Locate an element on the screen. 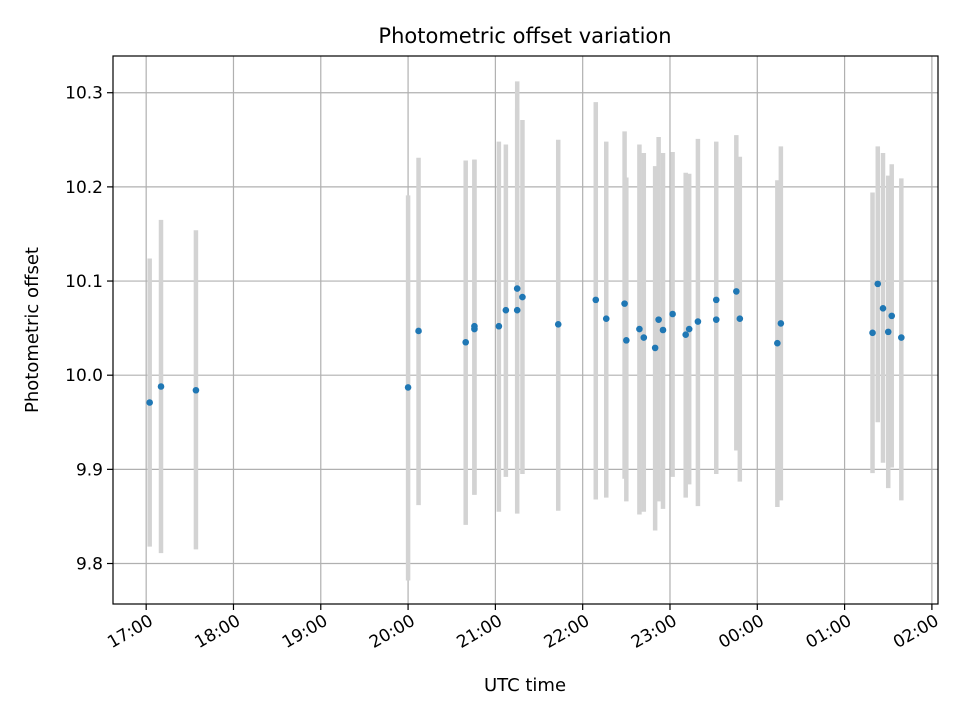 The width and height of the screenshot is (960, 720). x-tick-label: 23:00 is located at coordinates (654, 632).